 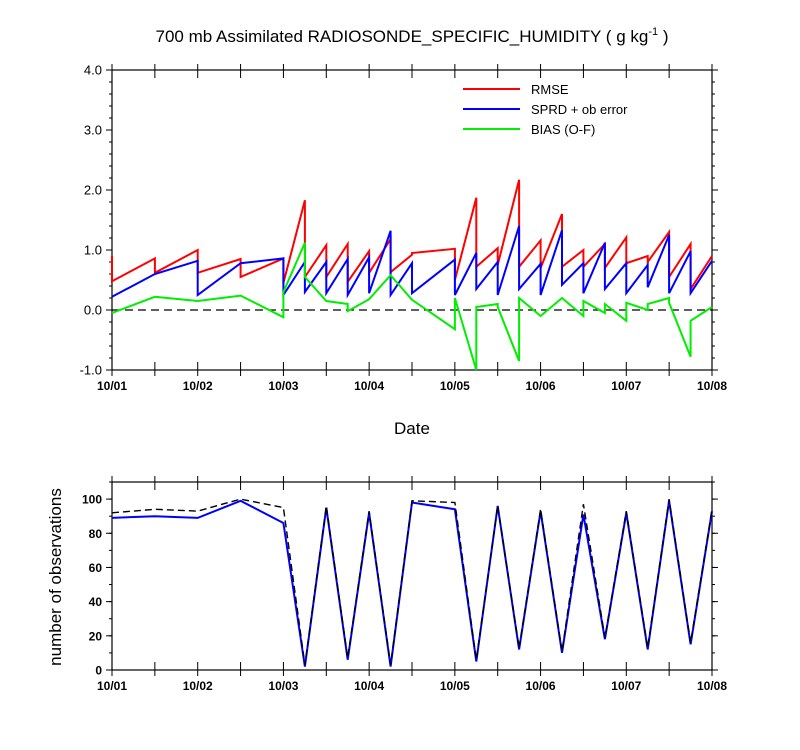 What do you see at coordinates (412, 262) in the screenshot?
I see `series-line-sprd-ob-error` at bounding box center [412, 262].